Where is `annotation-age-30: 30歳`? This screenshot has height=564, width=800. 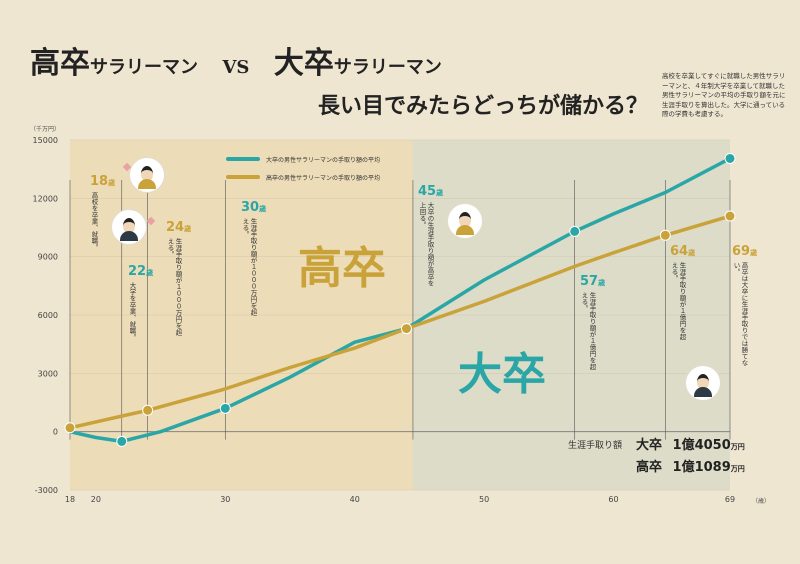
annotation-age-30: 30歳 is located at coordinates (254, 207).